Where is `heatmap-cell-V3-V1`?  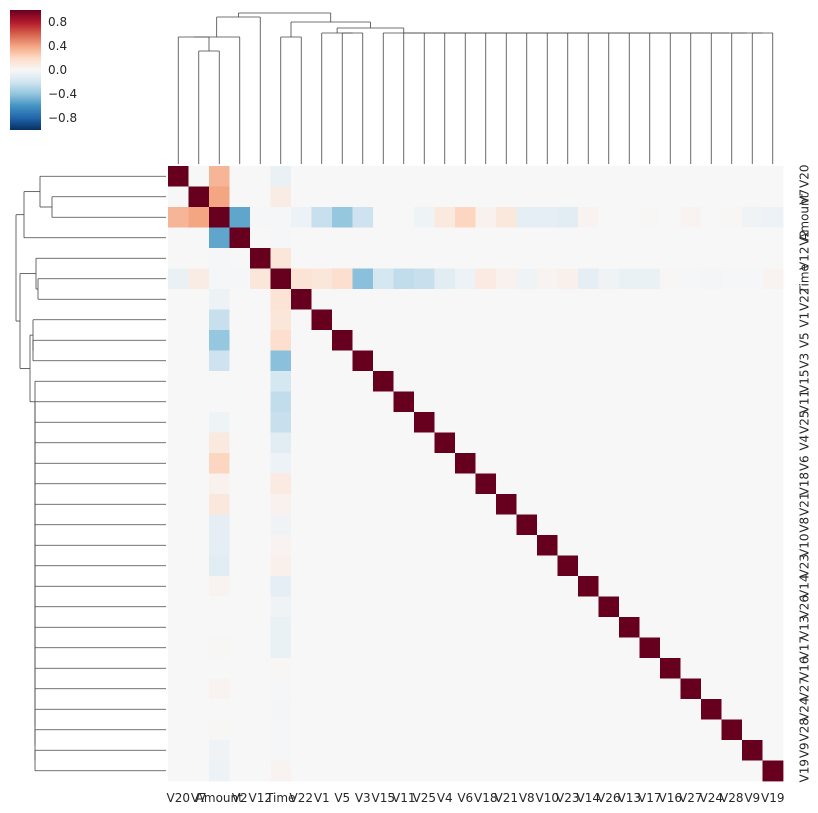
heatmap-cell-V3-V1 is located at coordinates (322, 361).